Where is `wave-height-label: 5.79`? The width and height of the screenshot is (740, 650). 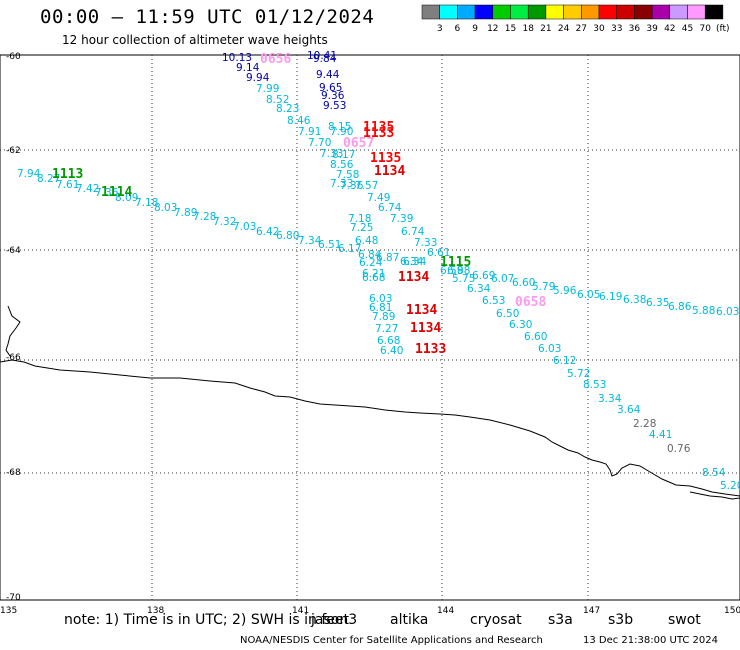
wave-height-label: 5.79 is located at coordinates (543, 287).